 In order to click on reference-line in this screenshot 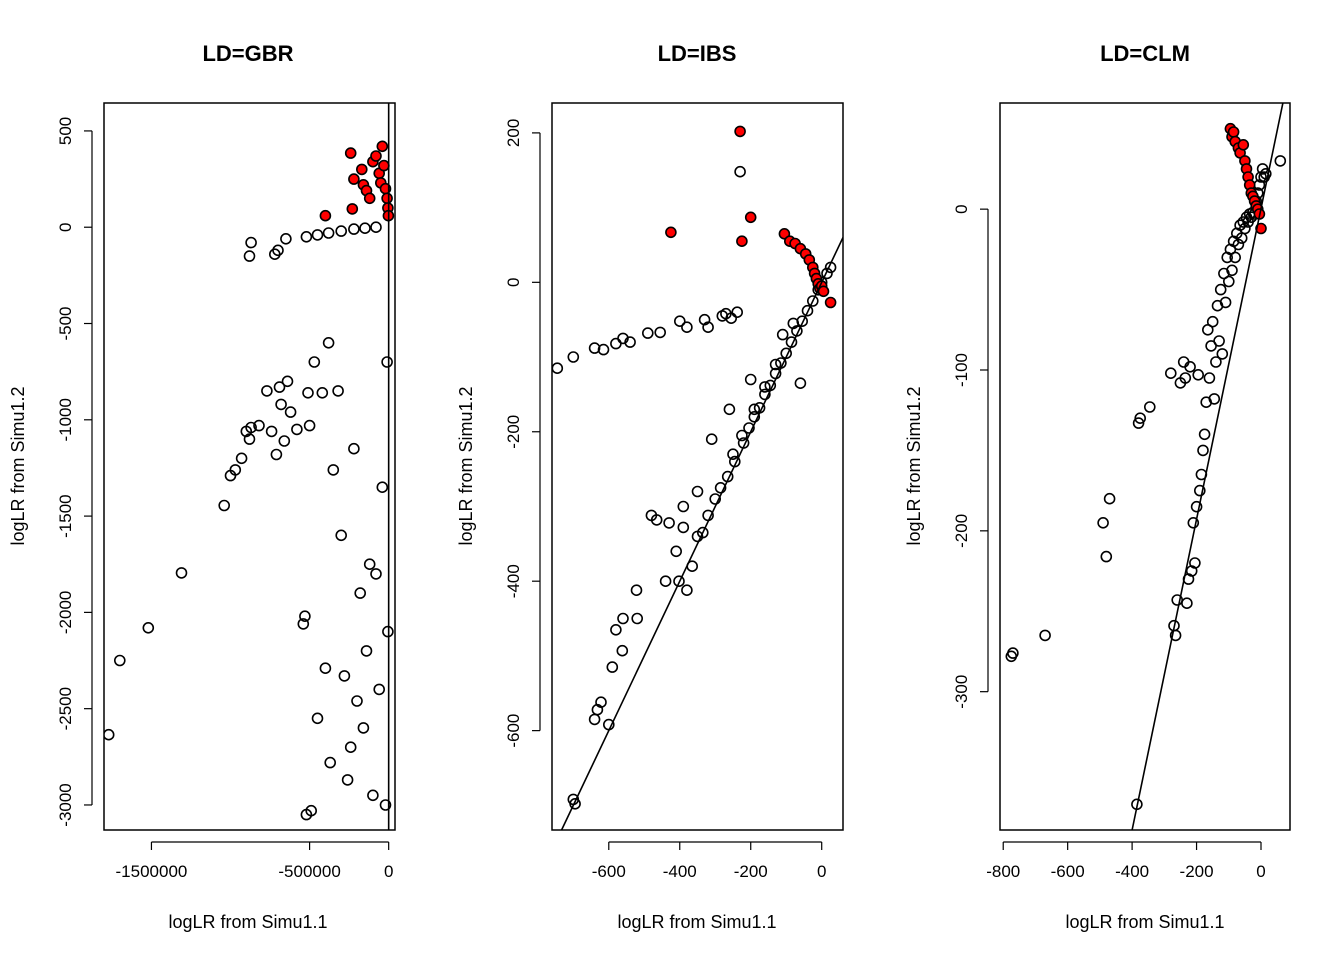, I will do `click(701, 533)`.